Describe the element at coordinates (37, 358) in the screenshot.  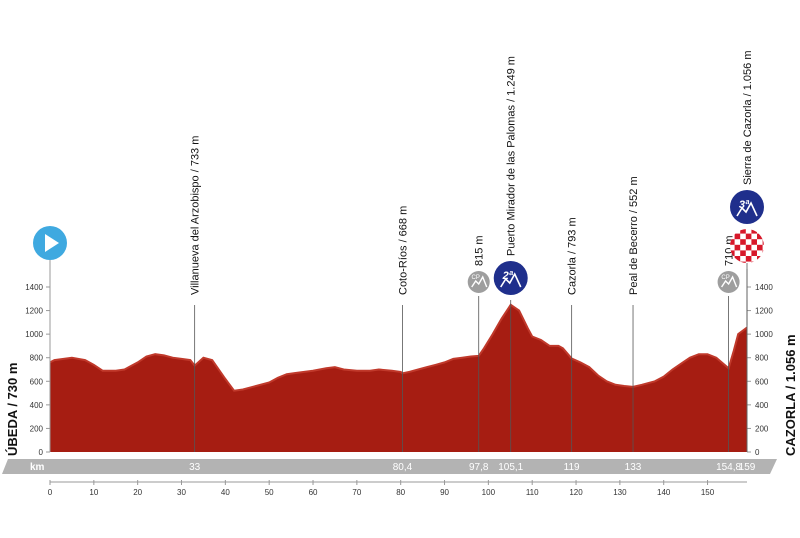
I see `y-tick-label-left: 800` at that location.